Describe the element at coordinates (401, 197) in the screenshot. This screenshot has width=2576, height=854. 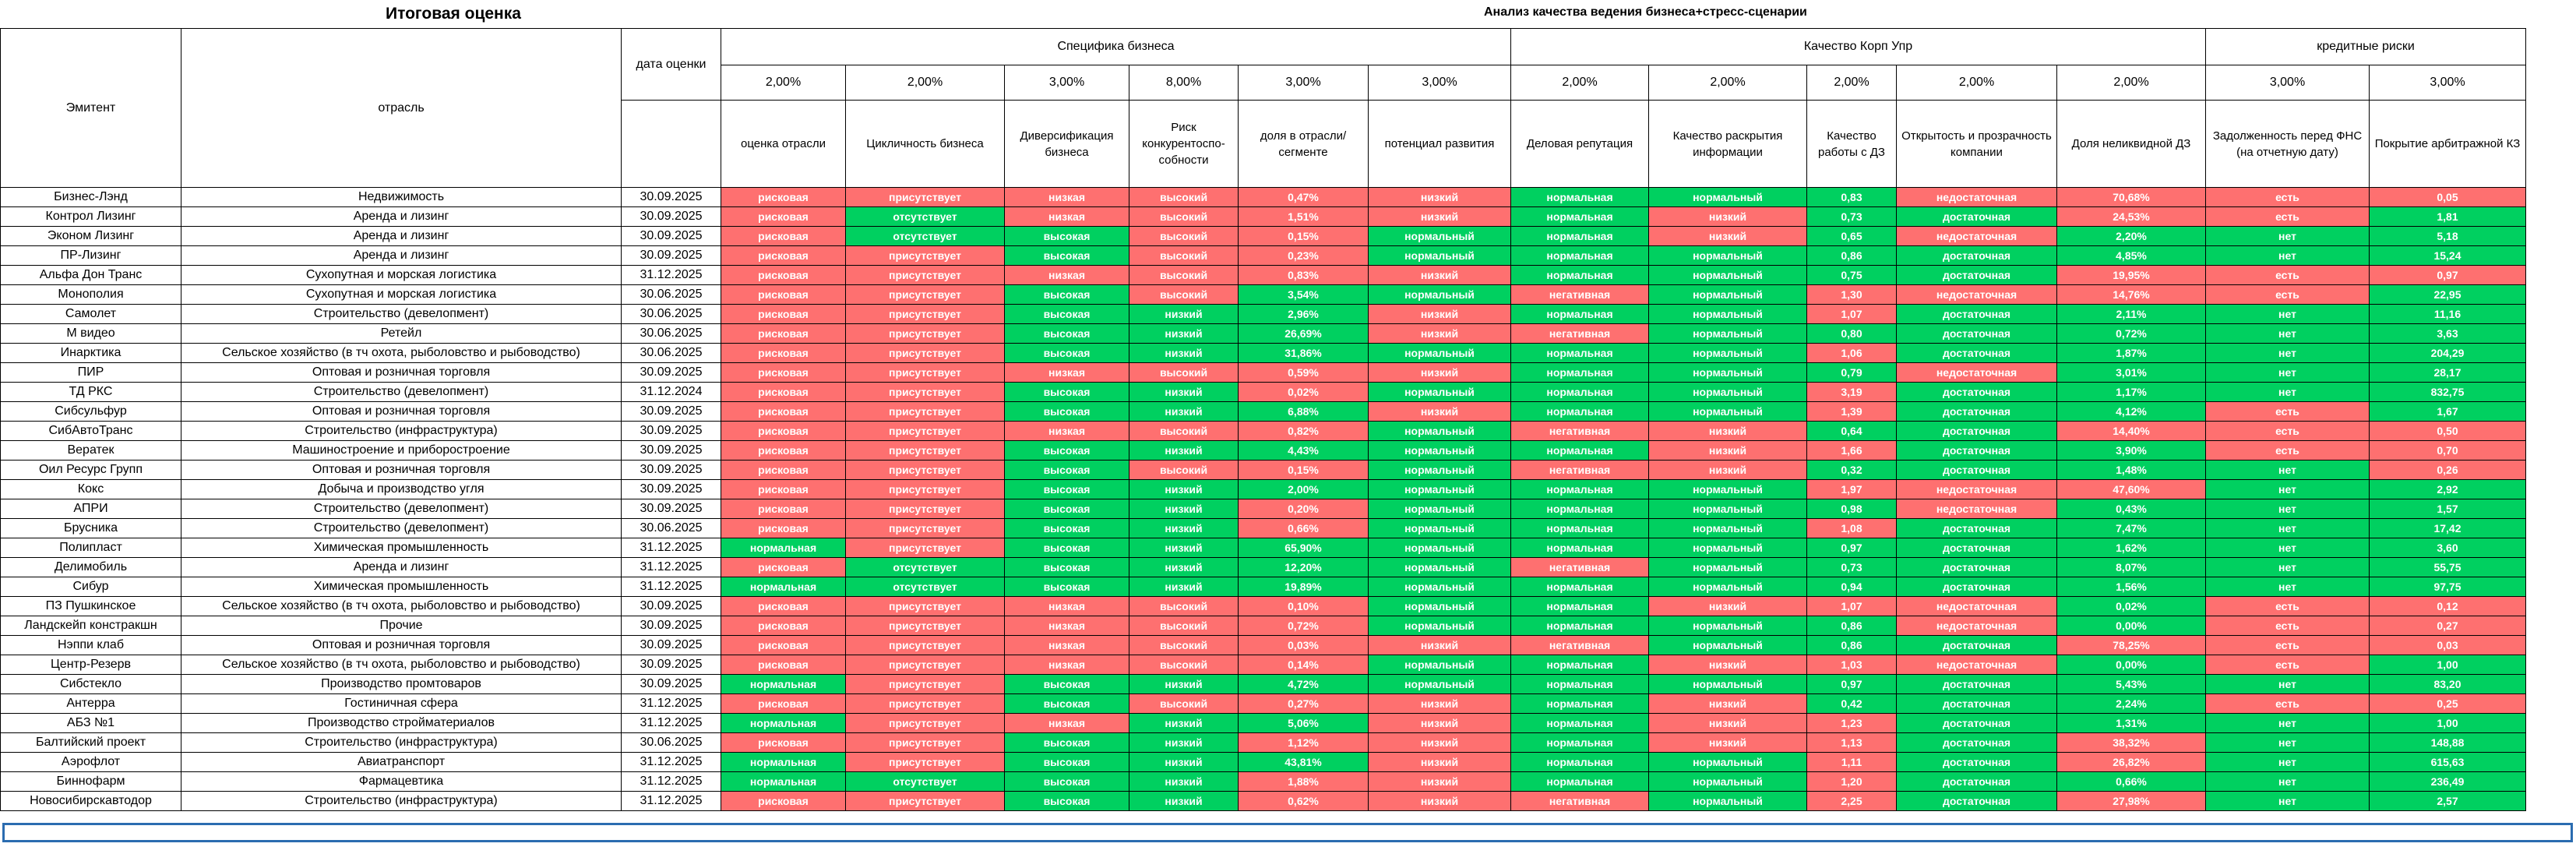
I see `industry-cell: Недвижимость` at that location.